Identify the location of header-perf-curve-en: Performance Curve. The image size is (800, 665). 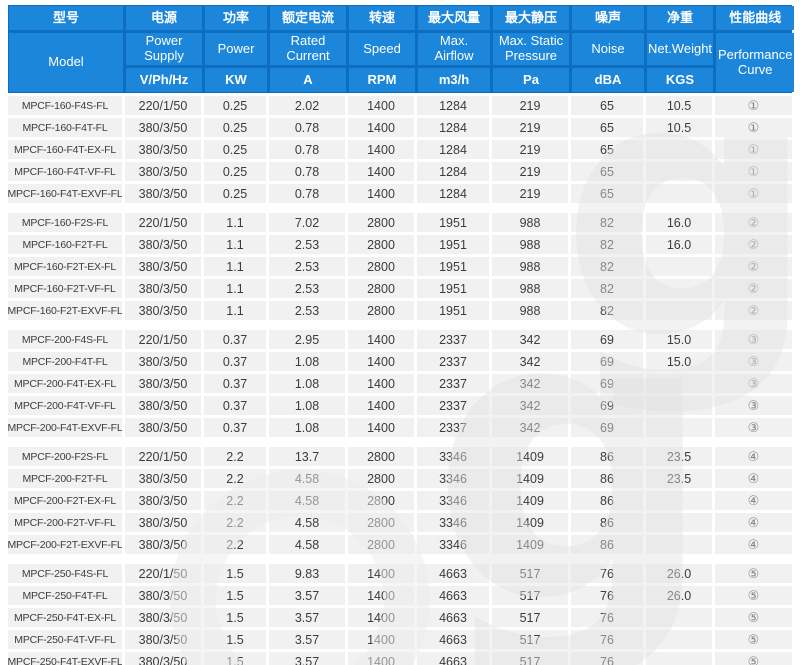
(755, 62).